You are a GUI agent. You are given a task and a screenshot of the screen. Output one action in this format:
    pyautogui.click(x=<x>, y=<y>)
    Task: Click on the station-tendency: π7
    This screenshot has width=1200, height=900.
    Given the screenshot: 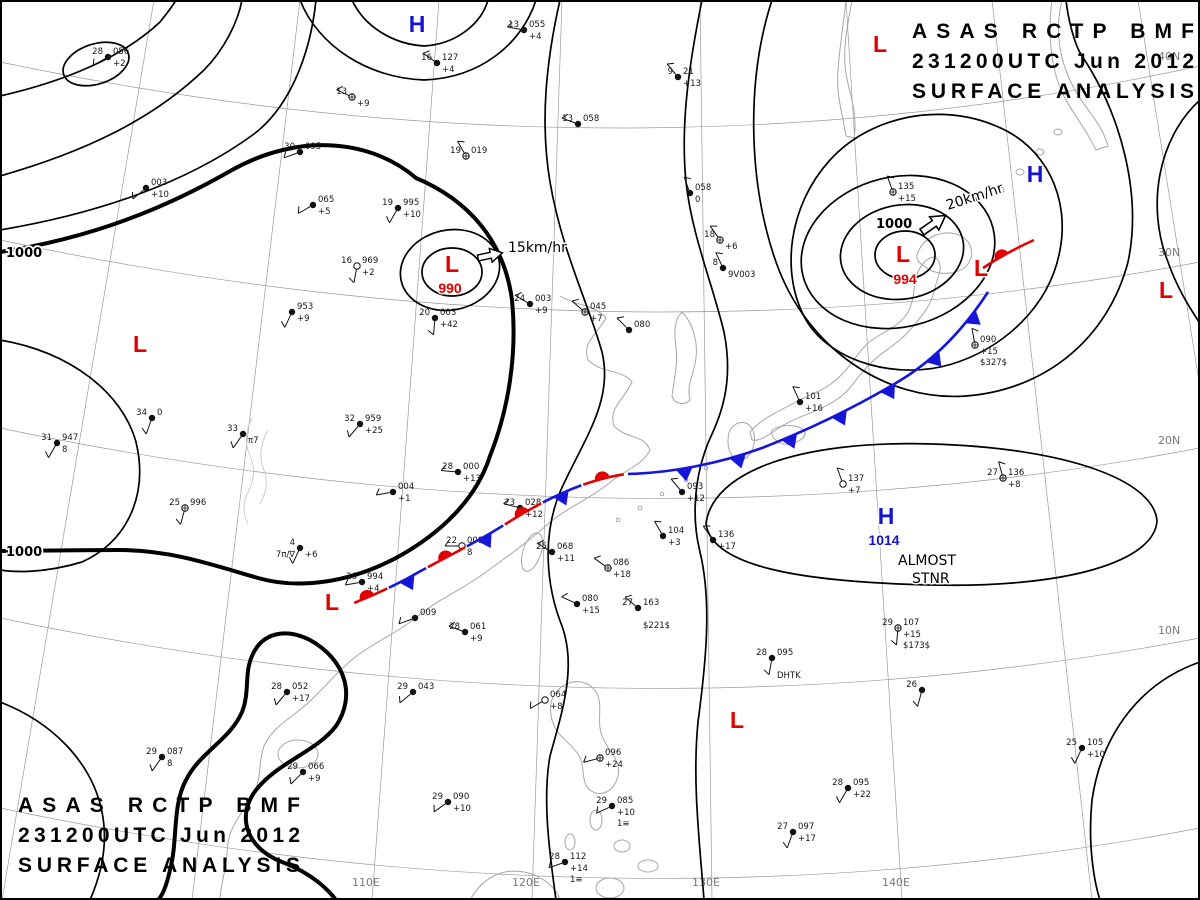 What is the action you would take?
    pyautogui.click(x=253, y=441)
    